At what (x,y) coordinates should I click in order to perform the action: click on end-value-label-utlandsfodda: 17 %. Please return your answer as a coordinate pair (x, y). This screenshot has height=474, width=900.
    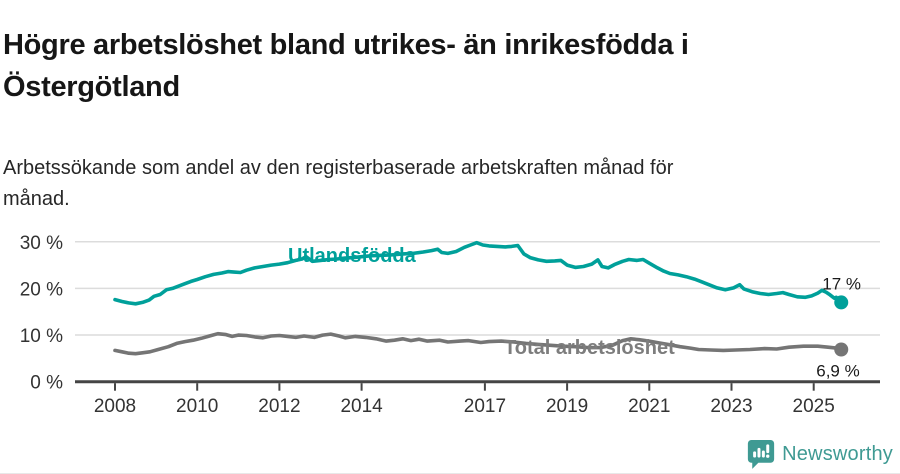
    Looking at the image, I should click on (841, 283).